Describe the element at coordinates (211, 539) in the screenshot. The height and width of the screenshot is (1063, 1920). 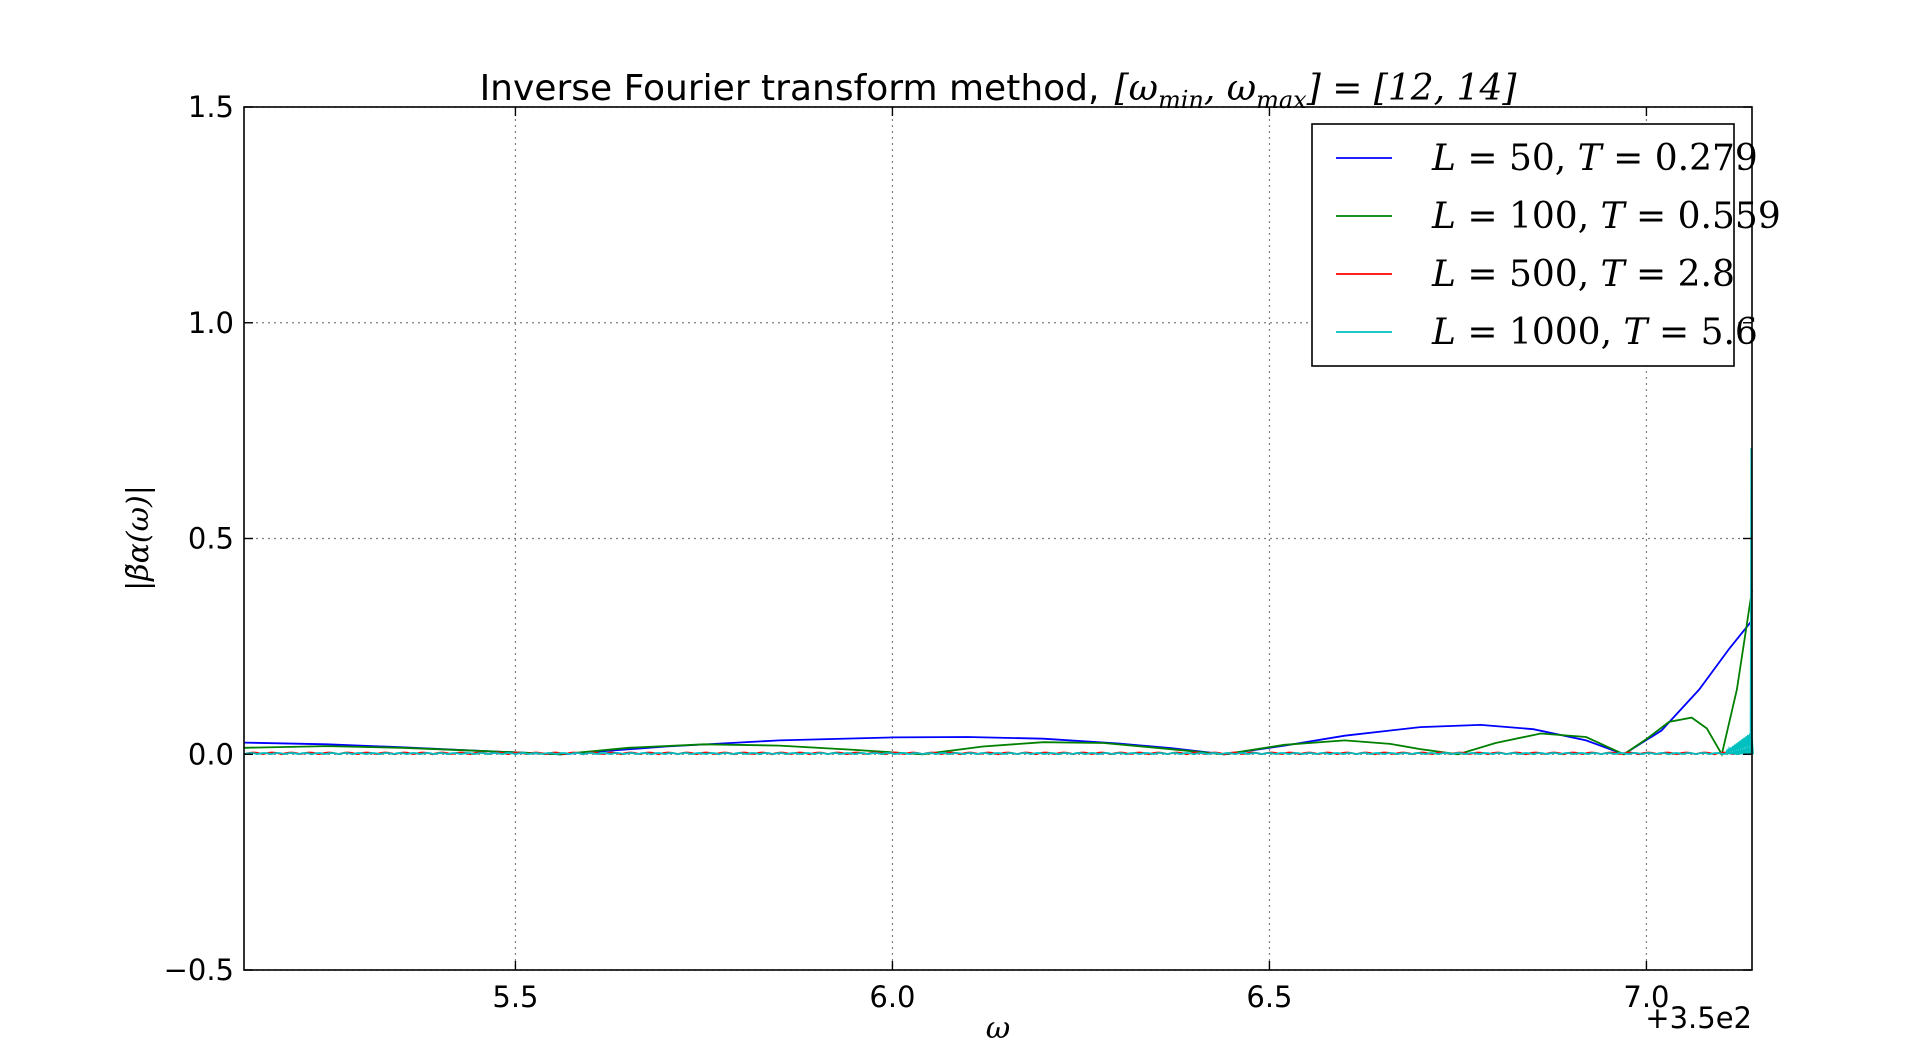
I see `y-tick-label: 0.5` at that location.